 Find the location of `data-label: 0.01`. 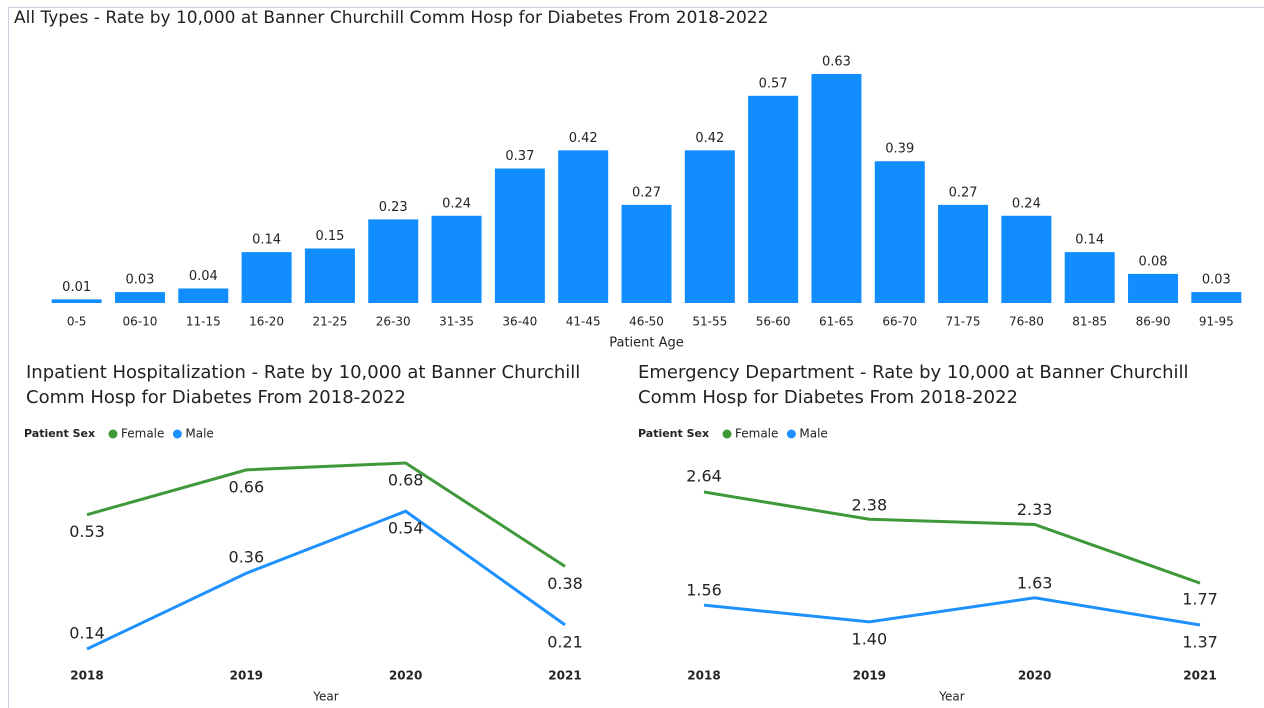

data-label: 0.01 is located at coordinates (76, 287).